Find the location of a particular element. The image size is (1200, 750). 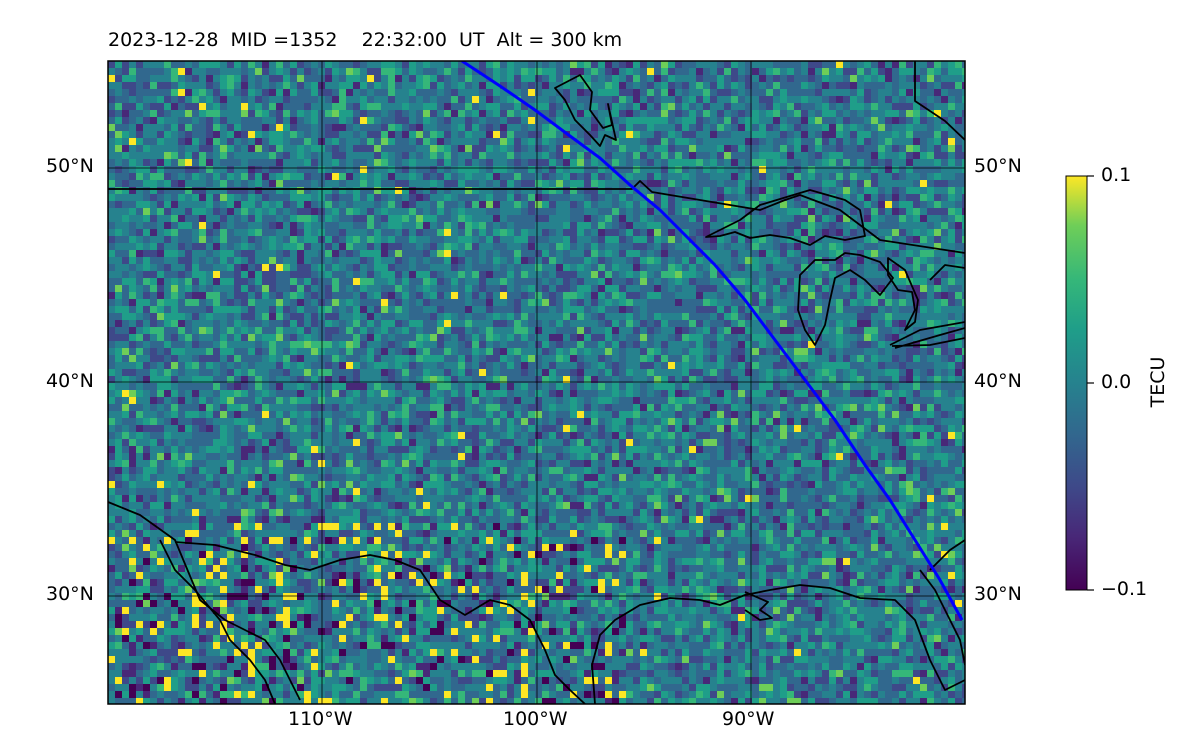

colorbar-tick-min: −0.1 is located at coordinates (1124, 589).